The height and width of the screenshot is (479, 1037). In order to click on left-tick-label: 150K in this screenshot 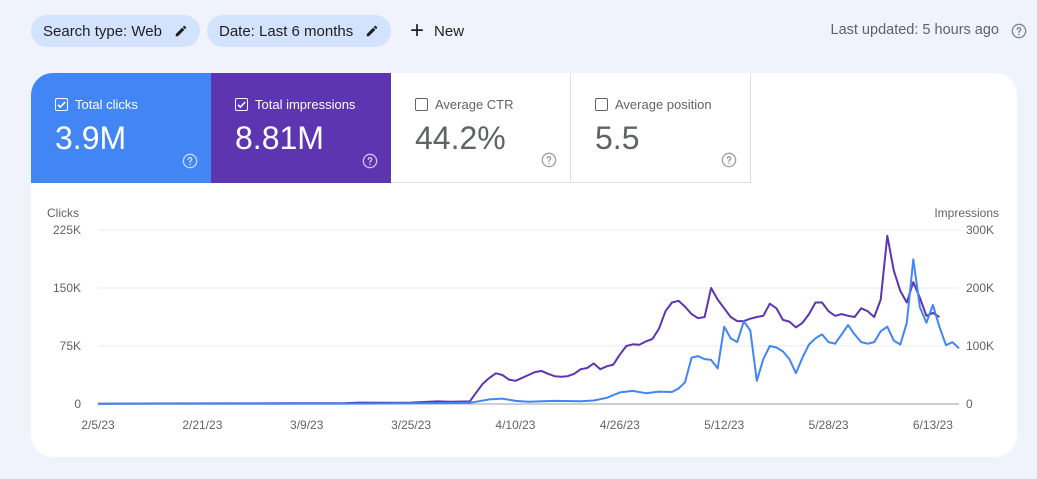, I will do `click(67, 288)`.